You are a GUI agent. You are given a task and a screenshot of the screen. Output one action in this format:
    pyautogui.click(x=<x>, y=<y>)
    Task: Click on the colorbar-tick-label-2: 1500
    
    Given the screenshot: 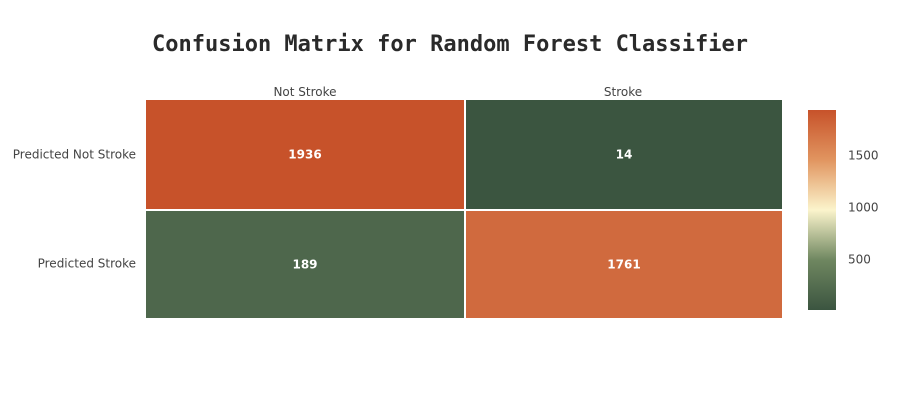 What is the action you would take?
    pyautogui.click(x=863, y=155)
    